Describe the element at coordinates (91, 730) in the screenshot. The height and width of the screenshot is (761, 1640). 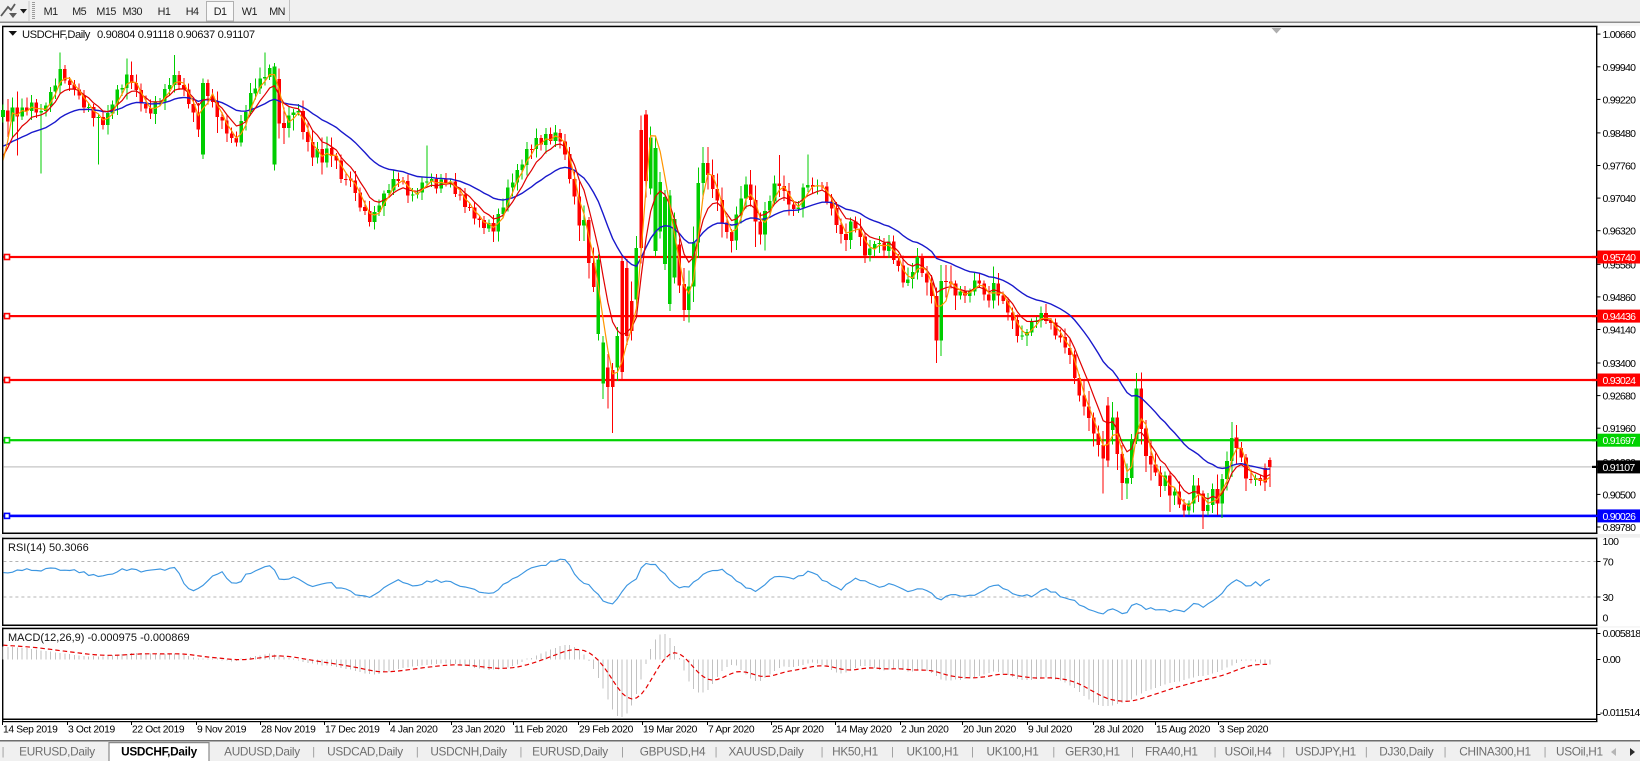
I see `svg-text: 3 Oct 2019` at that location.